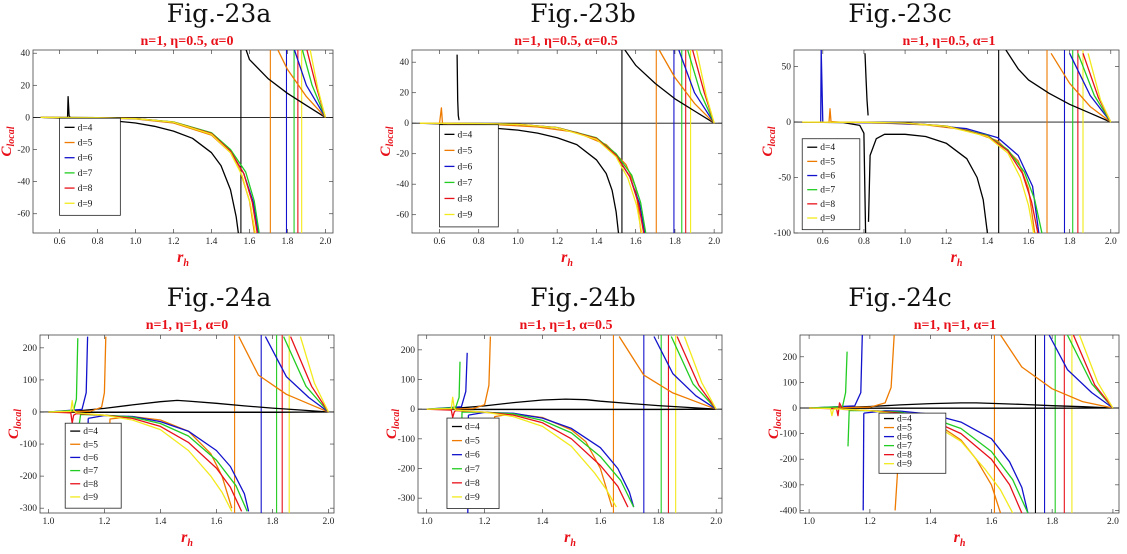  What do you see at coordinates (565, 41) in the screenshot?
I see `chart-title: n=1, η=0.5, α=0.5` at bounding box center [565, 41].